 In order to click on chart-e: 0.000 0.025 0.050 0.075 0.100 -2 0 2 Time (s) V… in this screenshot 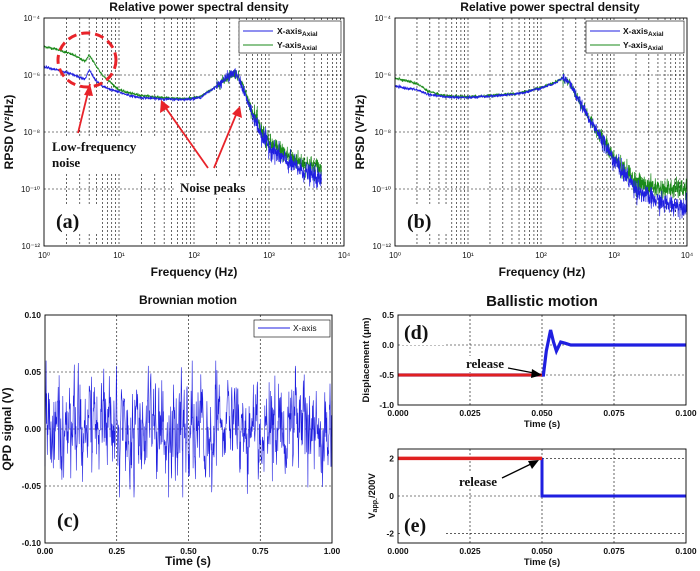, I will do `click(532, 508)`.